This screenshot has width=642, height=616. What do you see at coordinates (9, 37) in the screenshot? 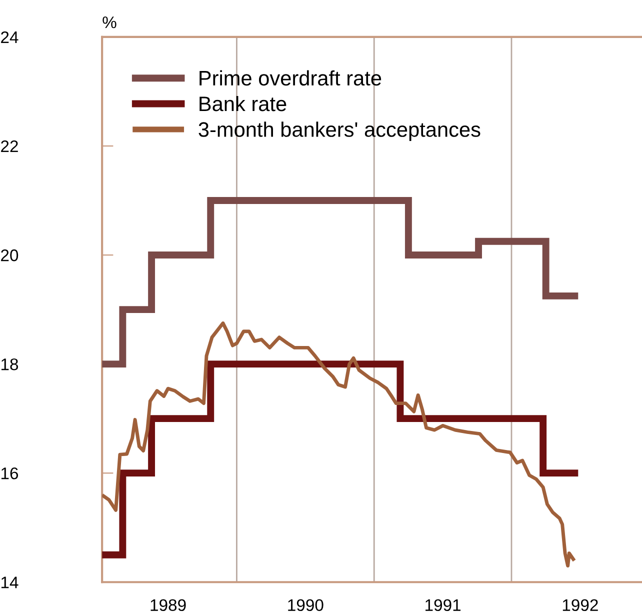
I see `y-tick-label: 24` at bounding box center [9, 37].